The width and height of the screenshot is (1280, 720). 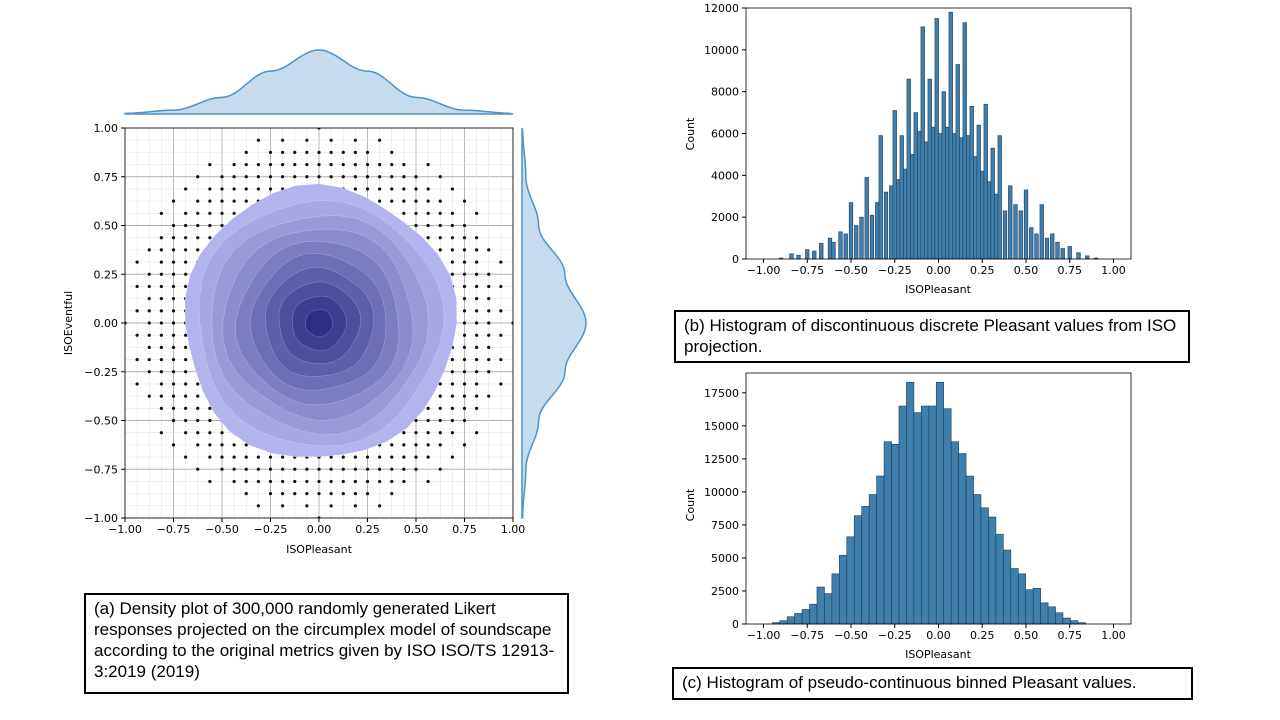 I want to click on y-tick-label: 12000, so click(x=721, y=8).